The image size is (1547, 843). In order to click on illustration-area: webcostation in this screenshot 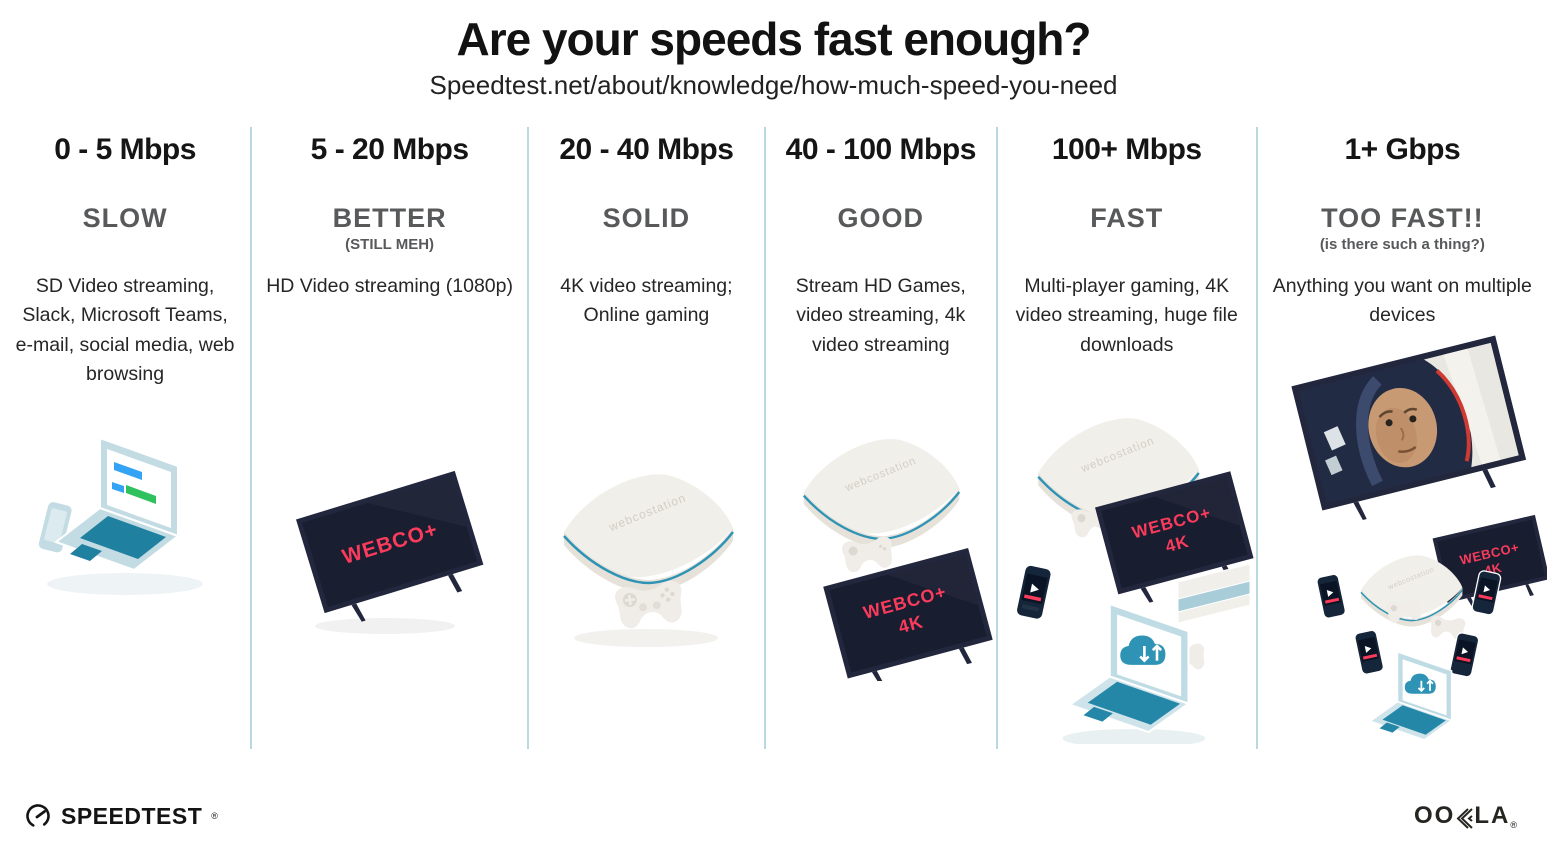, I will do `click(646, 595)`.